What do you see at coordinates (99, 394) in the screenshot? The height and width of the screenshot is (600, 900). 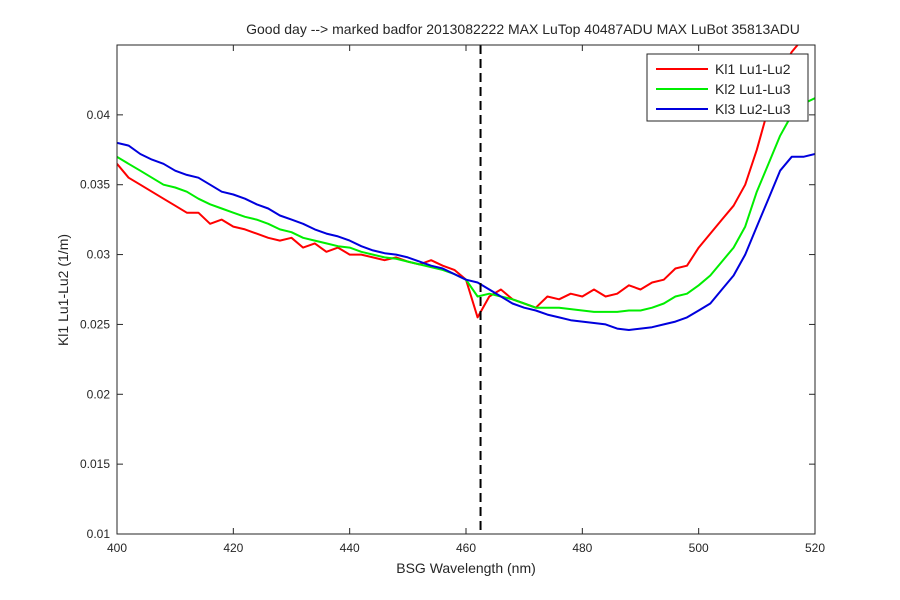 I see `y-tick-label: 0.02` at bounding box center [99, 394].